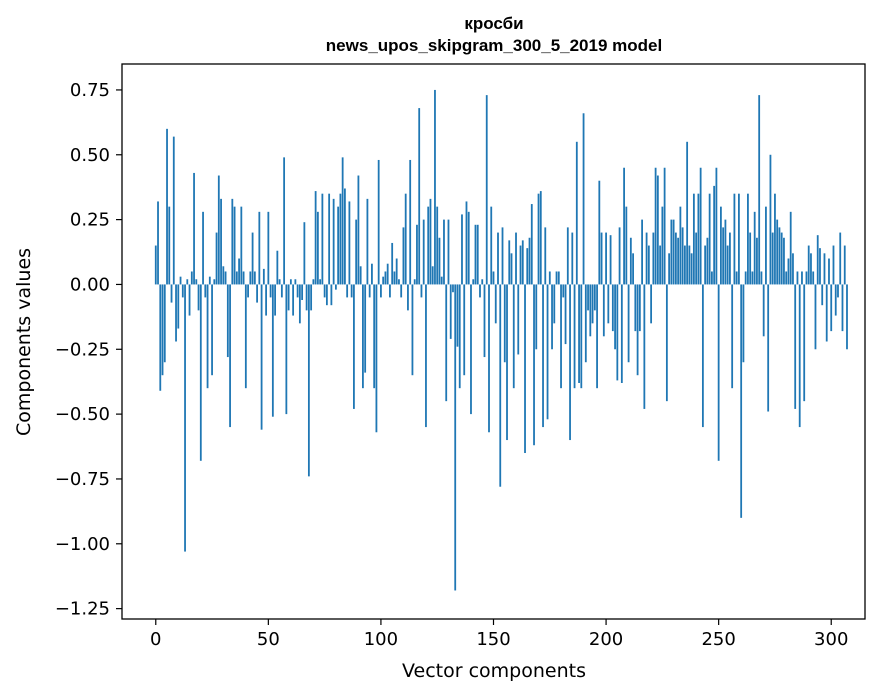 Image resolution: width=880 pixels, height=696 pixels. I want to click on x-tick-label: 50, so click(268, 639).